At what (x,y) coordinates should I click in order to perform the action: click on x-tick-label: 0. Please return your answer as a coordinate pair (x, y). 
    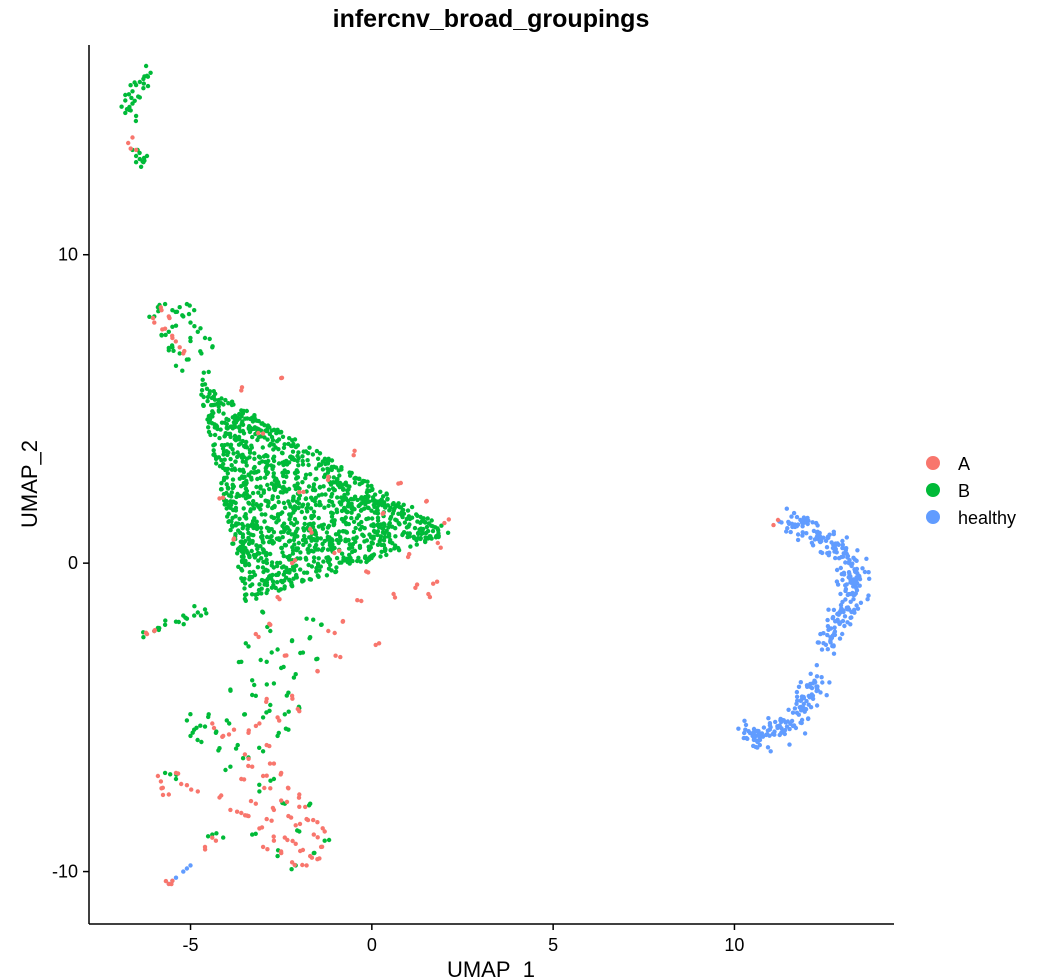
    Looking at the image, I should click on (372, 945).